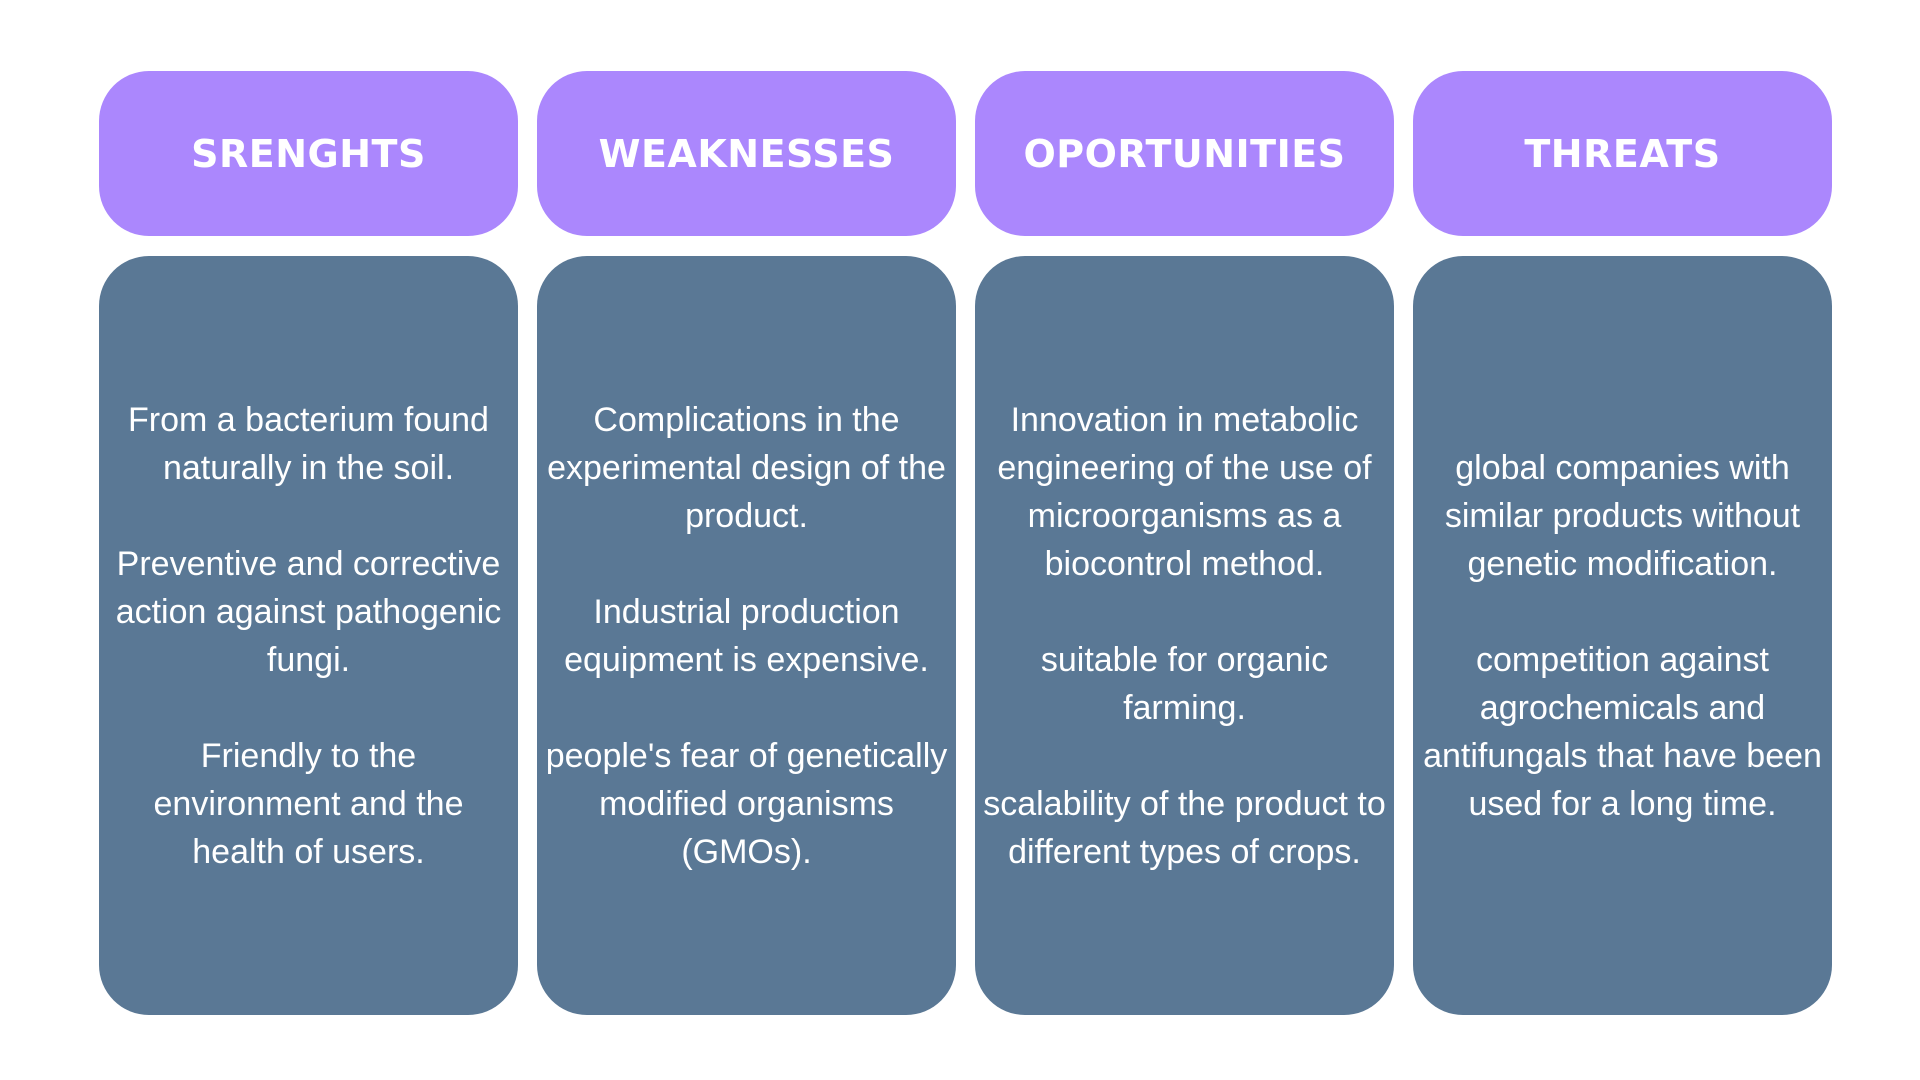 The height and width of the screenshot is (1080, 1920). I want to click on threats-heading: THREATS, so click(1622, 153).